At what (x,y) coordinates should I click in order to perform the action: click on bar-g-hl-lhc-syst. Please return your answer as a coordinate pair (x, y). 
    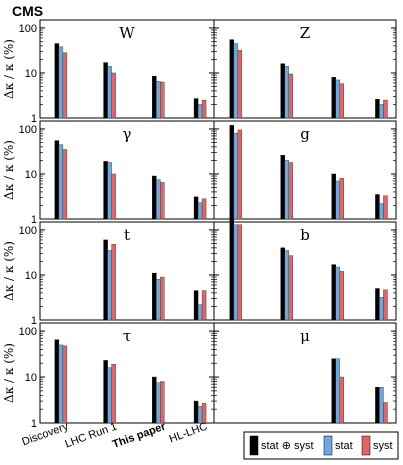
    Looking at the image, I should click on (385, 207).